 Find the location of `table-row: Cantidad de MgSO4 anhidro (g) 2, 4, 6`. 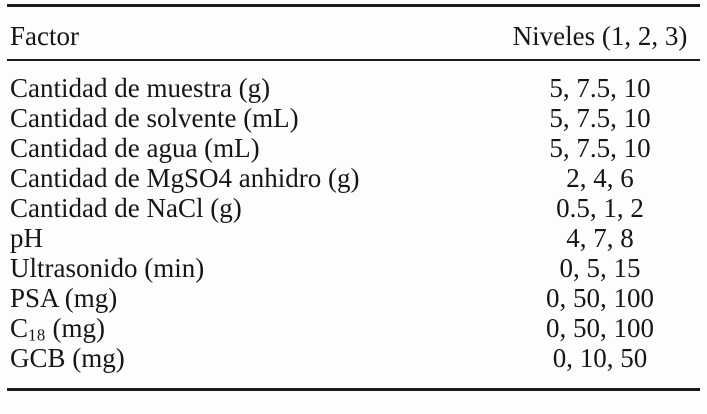

table-row: Cantidad de MgSO4 anhidro (g) 2, 4, 6 is located at coordinates (353, 178).